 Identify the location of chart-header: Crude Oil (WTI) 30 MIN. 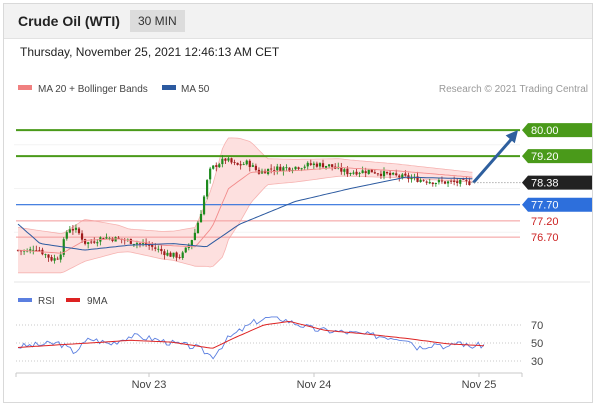
(298, 21).